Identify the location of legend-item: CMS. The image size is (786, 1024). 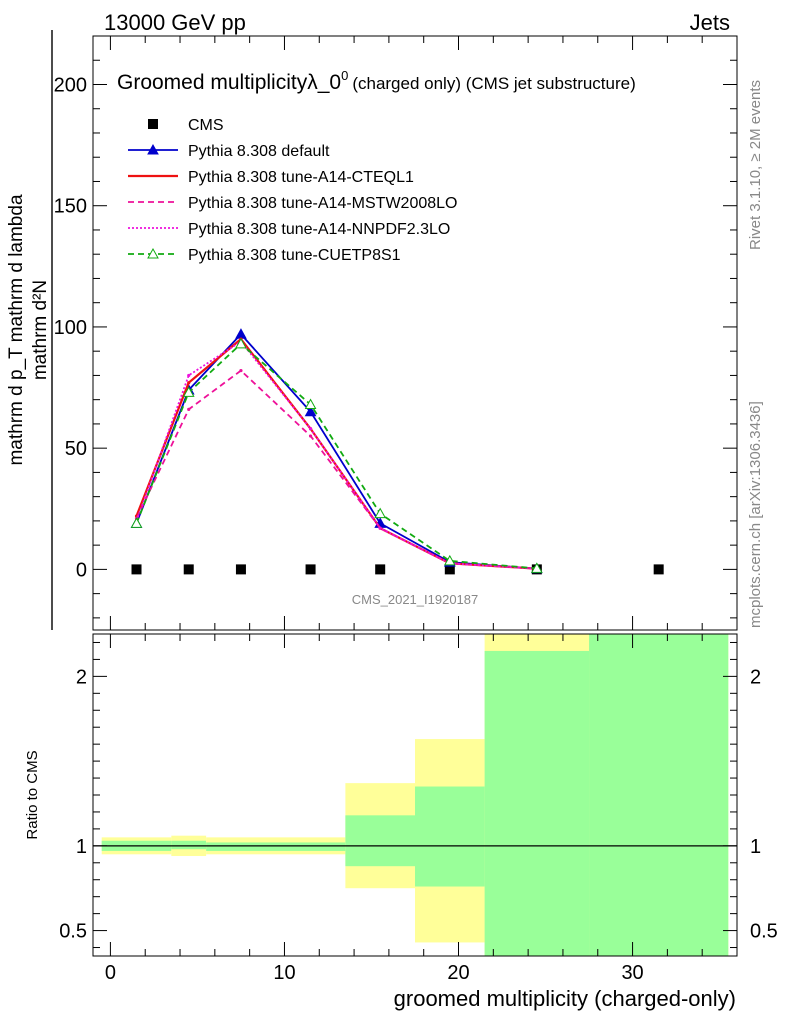
(186, 125).